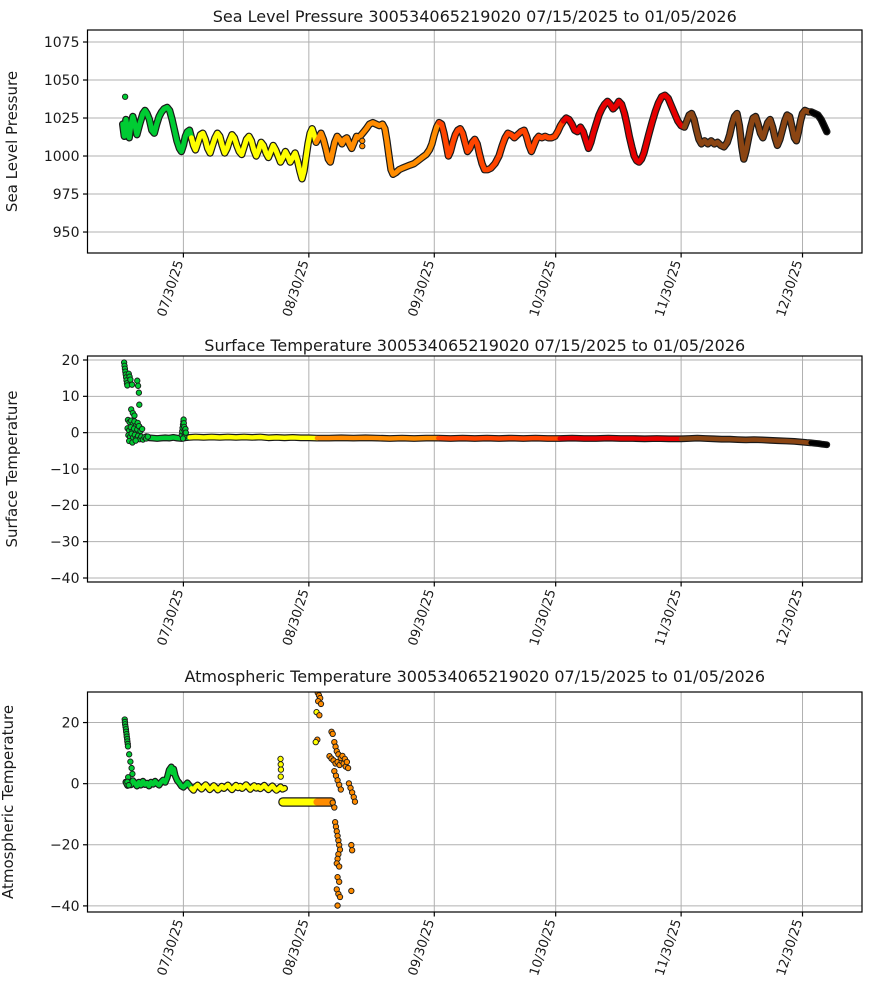  I want to click on y-tick-label: −30, so click(65, 543).